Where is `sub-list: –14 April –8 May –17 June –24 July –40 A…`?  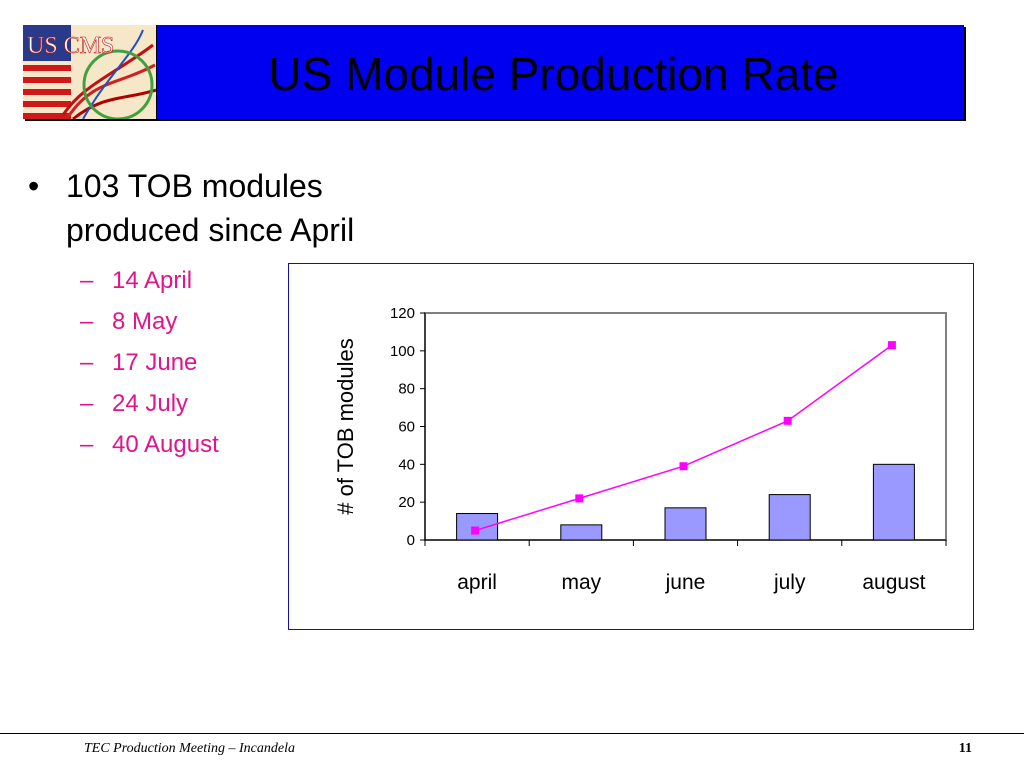
sub-list: –14 April –8 May –17 June –24 July –40 A… is located at coordinates (217, 362).